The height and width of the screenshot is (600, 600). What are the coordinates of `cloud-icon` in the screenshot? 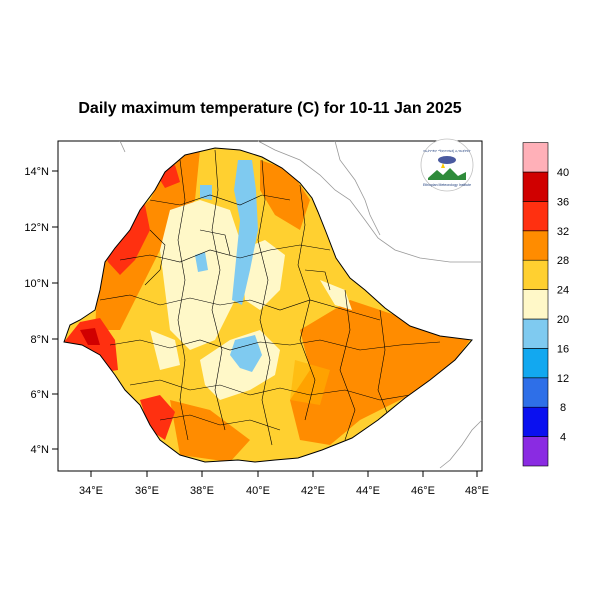 It's located at (447, 160).